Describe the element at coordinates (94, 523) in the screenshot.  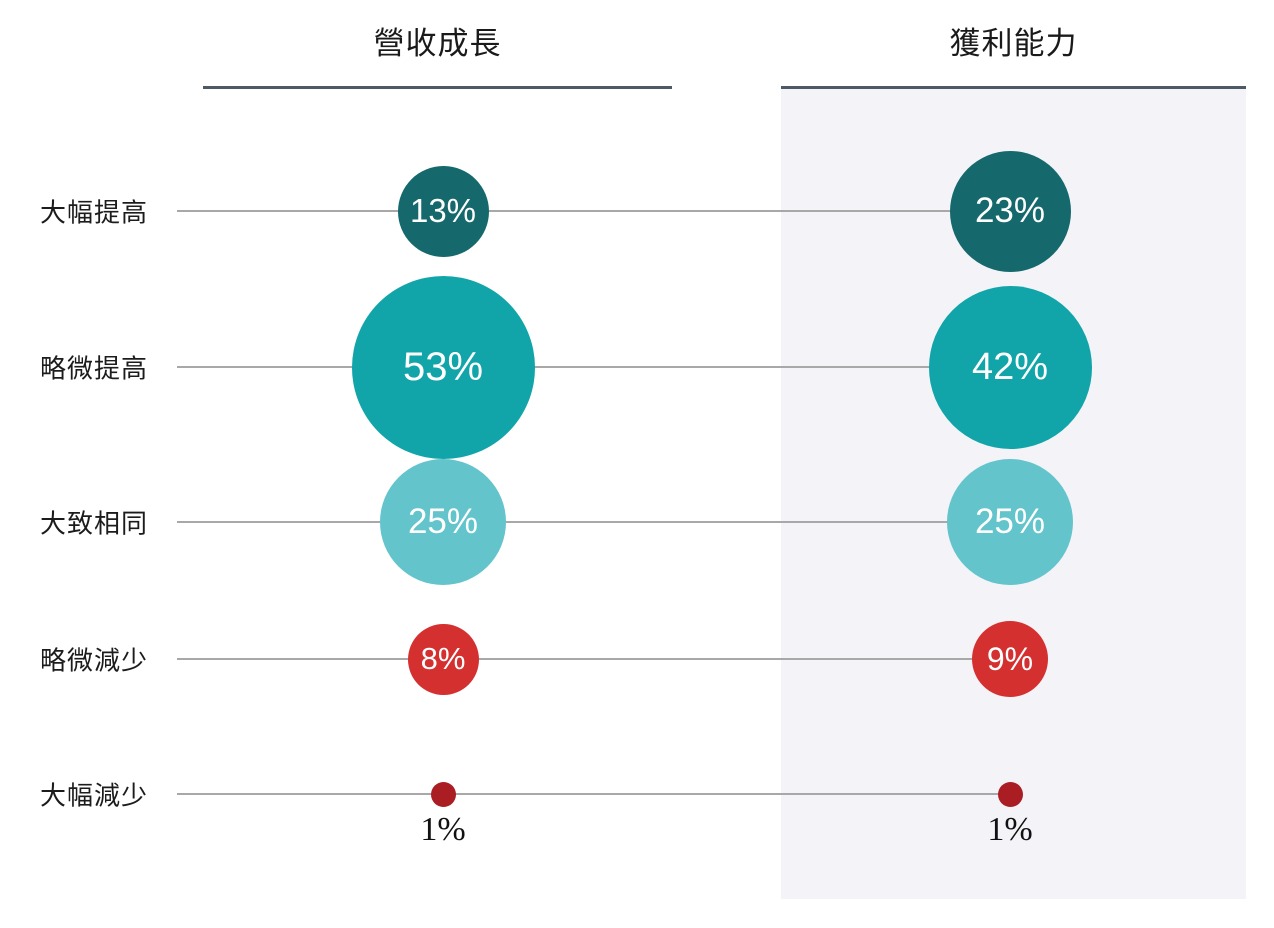
I see `category-label: 大致相同` at that location.